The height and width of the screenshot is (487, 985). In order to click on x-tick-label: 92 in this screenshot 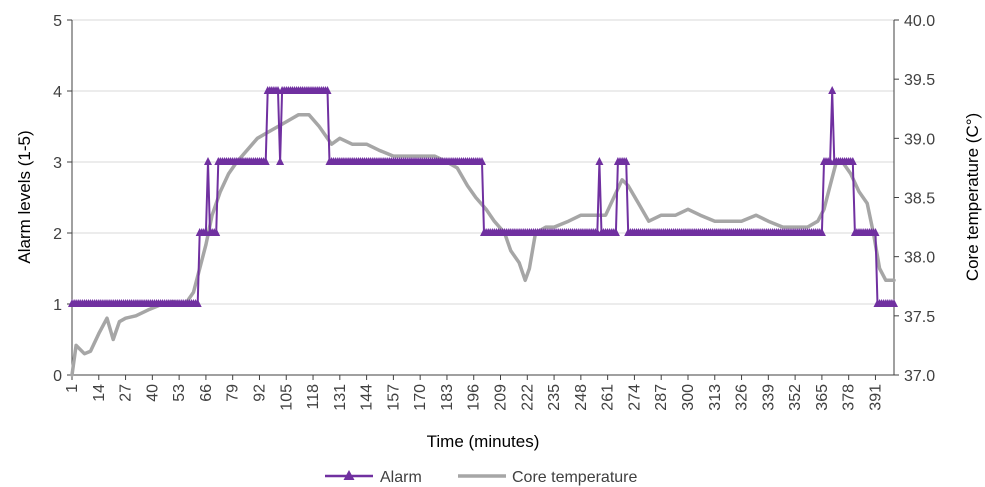, I will do `click(259, 393)`.